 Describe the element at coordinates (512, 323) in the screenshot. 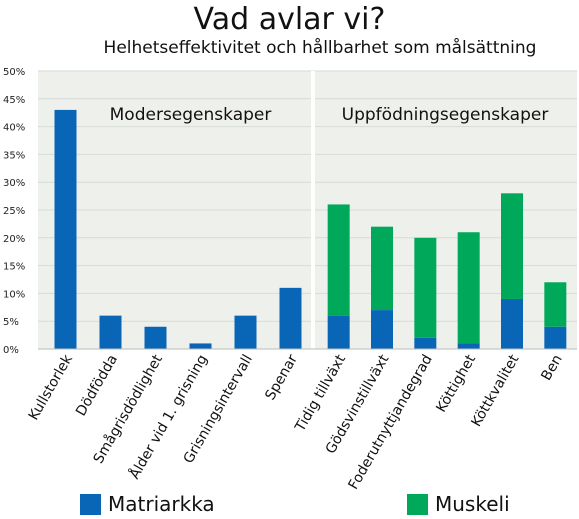

I see `bar-matriarkka-kottkvalitet` at that location.